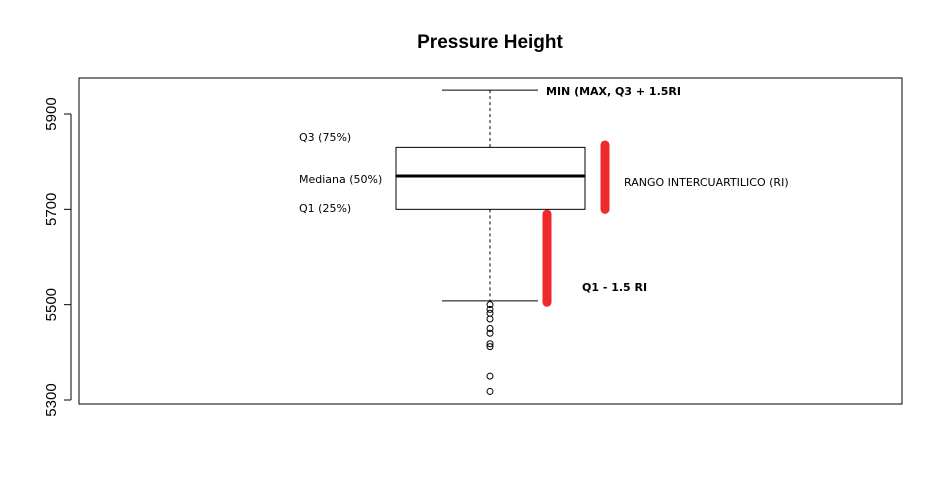 The height and width of the screenshot is (502, 942). Describe the element at coordinates (614, 287) in the screenshot. I see `lower-fence-annotation: Q1 - 1.5 RI` at that location.